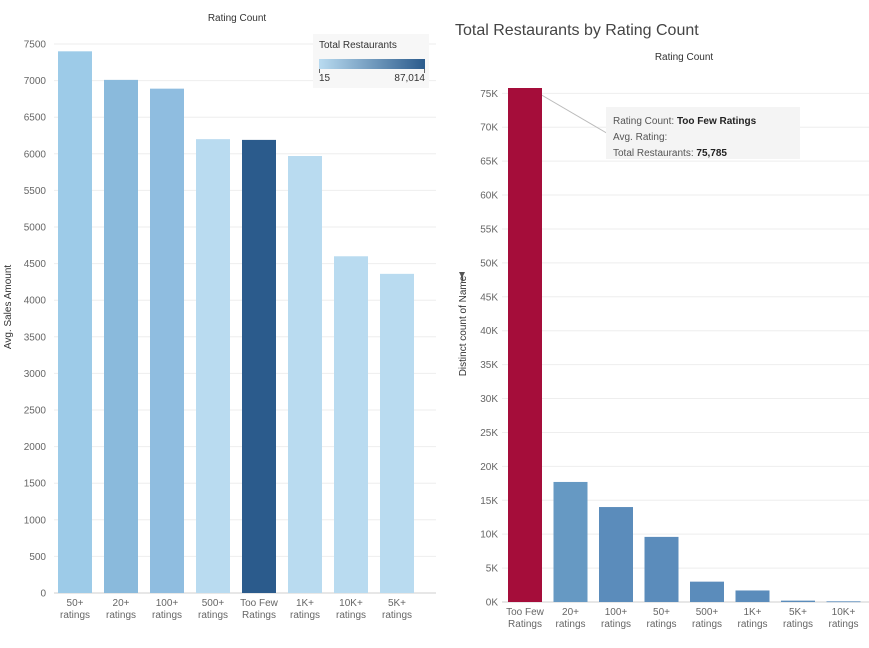 The width and height of the screenshot is (869, 648). I want to click on y-tick-label: 50K, so click(489, 263).